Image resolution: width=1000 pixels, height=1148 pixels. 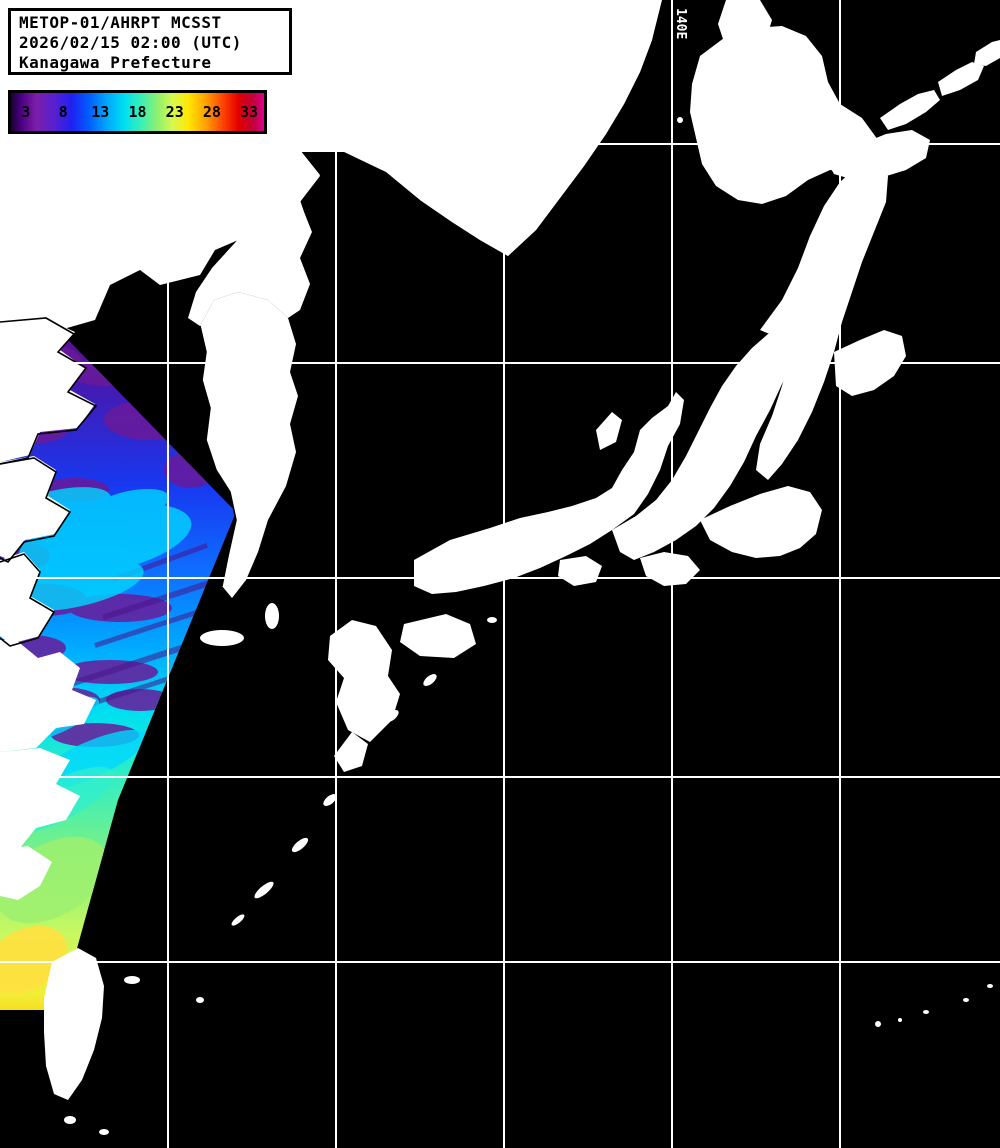 I want to click on title-line-datetime: 2026/02/15 02:00 (UTC), so click(x=130, y=42).